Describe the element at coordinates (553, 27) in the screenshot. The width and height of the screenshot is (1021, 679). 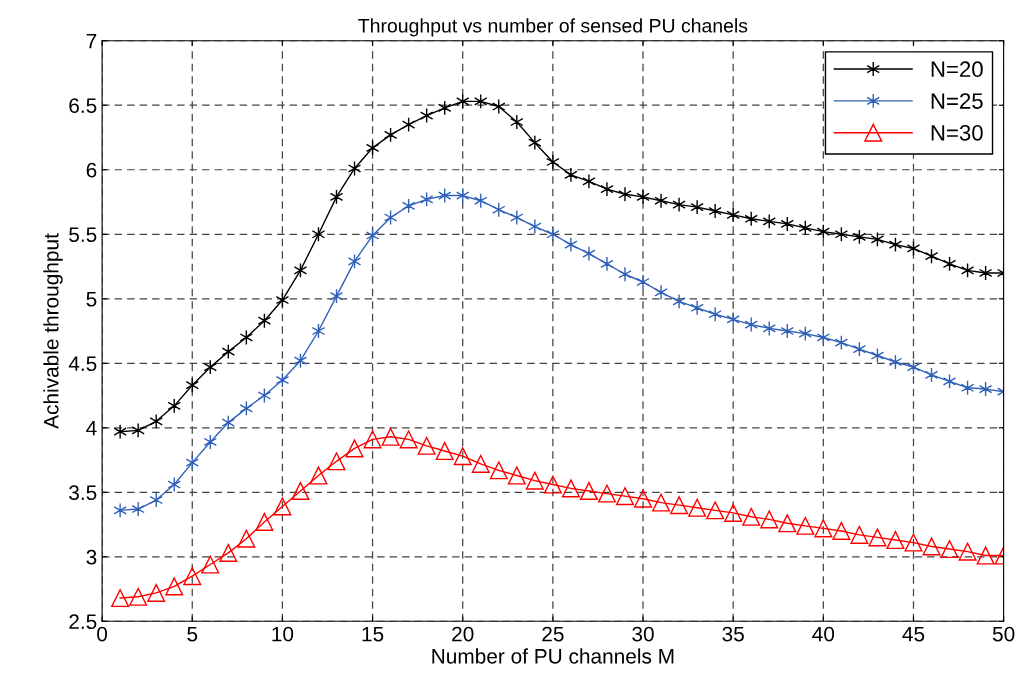
I see `chart-title: Throughput vs number of sensed PU chanels` at that location.